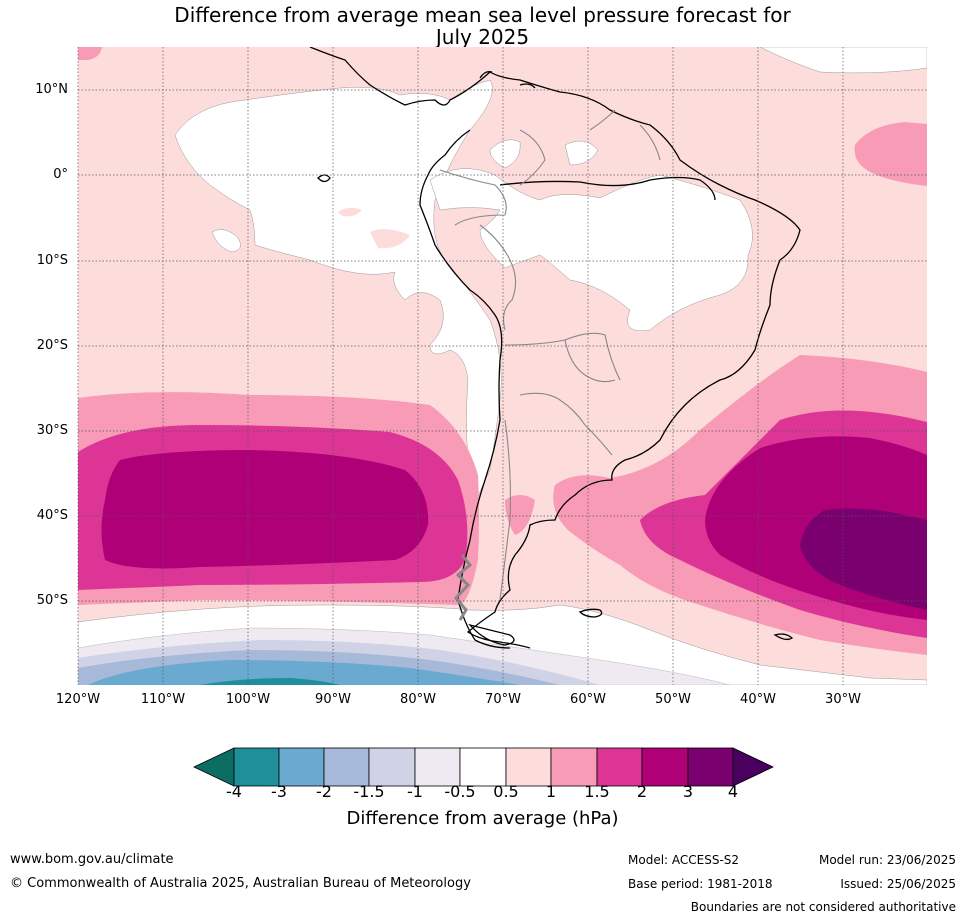 This screenshot has width=965, height=919. What do you see at coordinates (415, 791) in the screenshot?
I see `colorbar-tick-label: -1` at bounding box center [415, 791].